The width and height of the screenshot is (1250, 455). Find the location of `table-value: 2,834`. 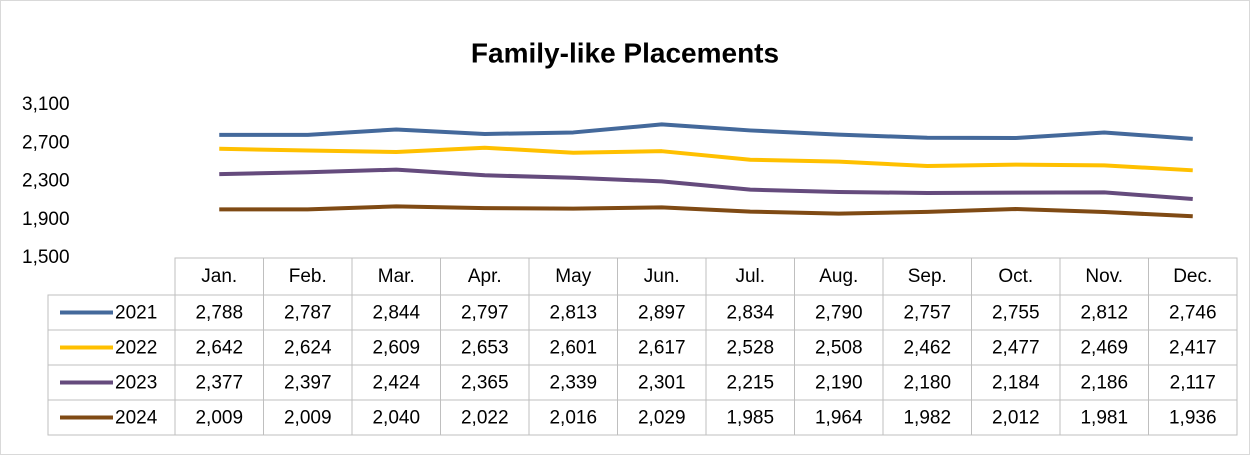

table-value: 2,834 is located at coordinates (750, 313).